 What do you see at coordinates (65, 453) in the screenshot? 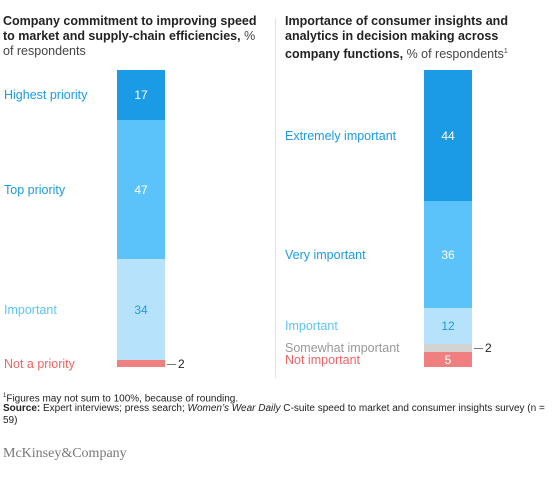
I see `brand-logo: McKinsey&Company` at bounding box center [65, 453].